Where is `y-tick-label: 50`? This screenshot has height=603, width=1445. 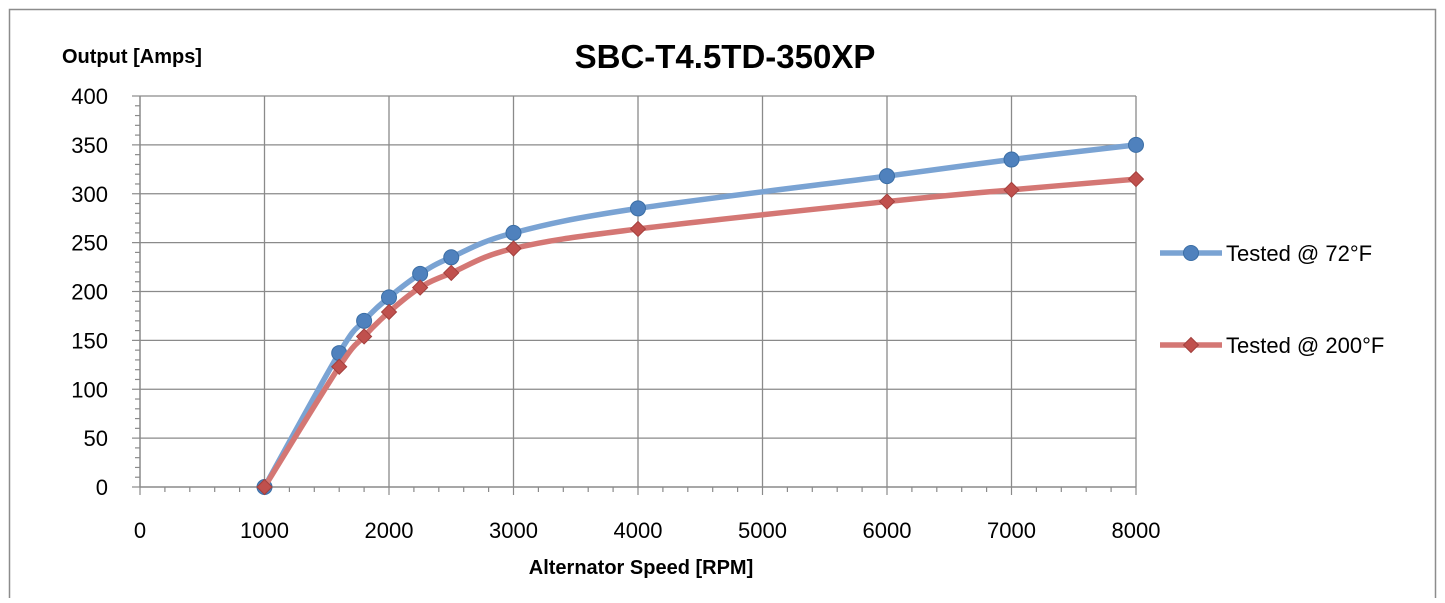 y-tick-label: 50 is located at coordinates (96, 438).